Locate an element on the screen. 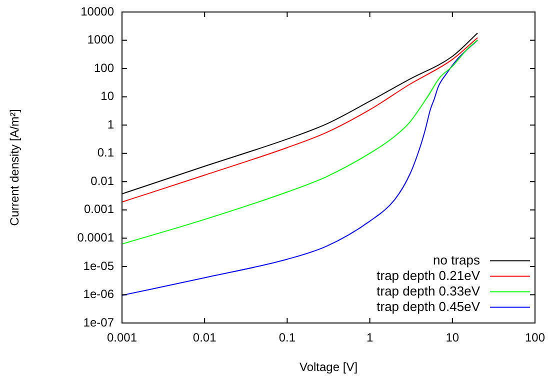 The width and height of the screenshot is (549, 385). y-tick-label: 1000 is located at coordinates (100, 39).